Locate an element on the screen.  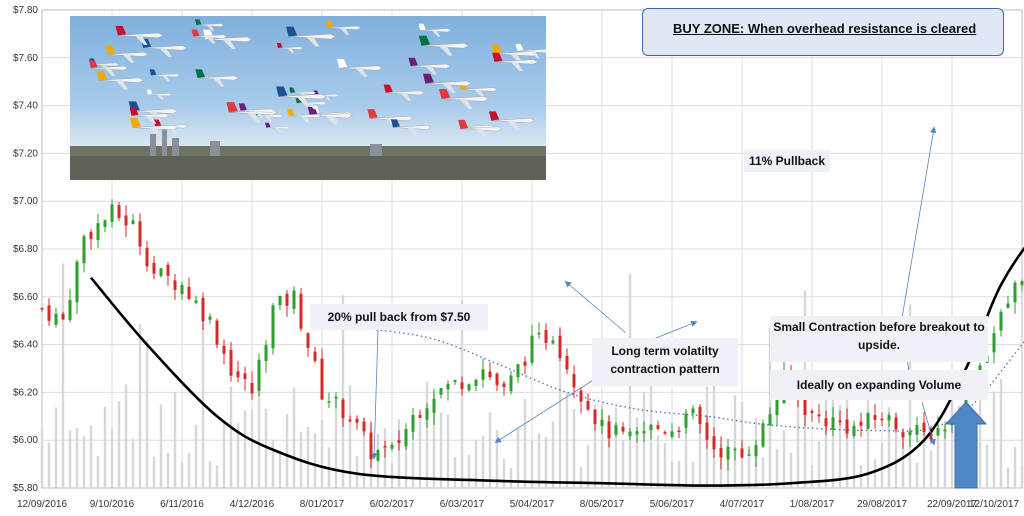
expanding-volume-note: Ideally on expanding Volume is located at coordinates (879, 385).